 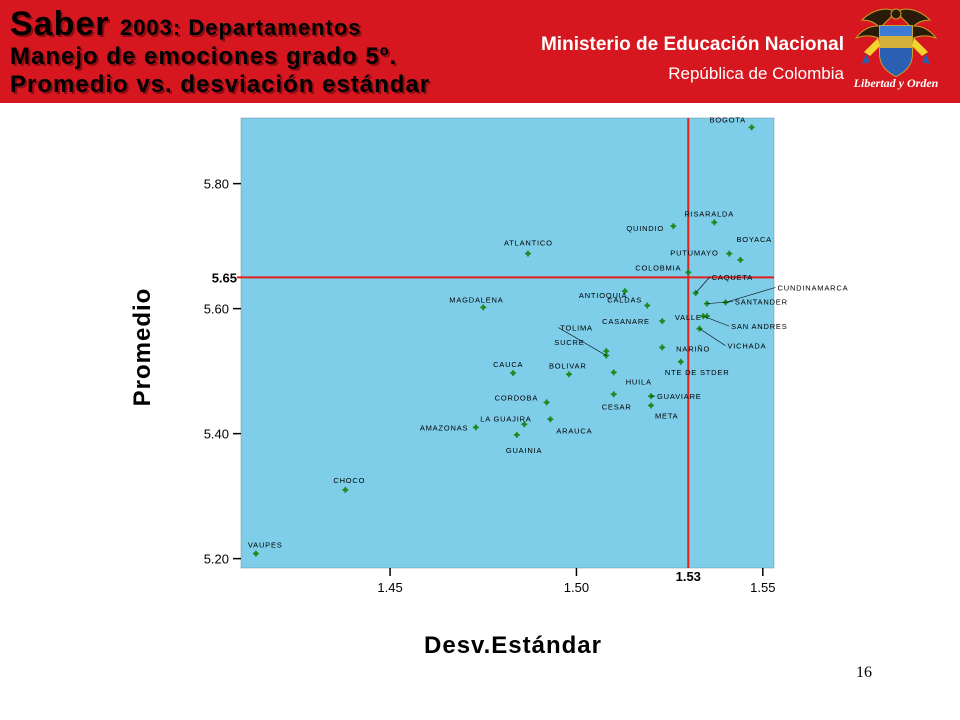 I want to click on x-axis-label: Desv.Estándar, so click(x=513, y=645).